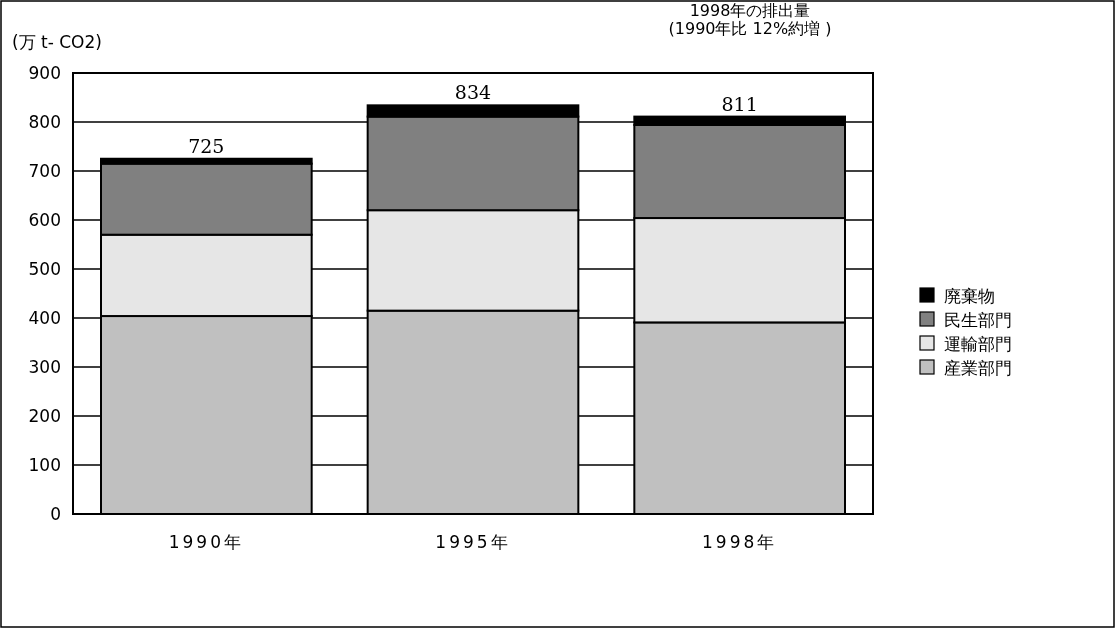 The width and height of the screenshot is (1115, 628). I want to click on text: 1998年の排出量 (1990年比 12%約増 ), so click(750, 19).